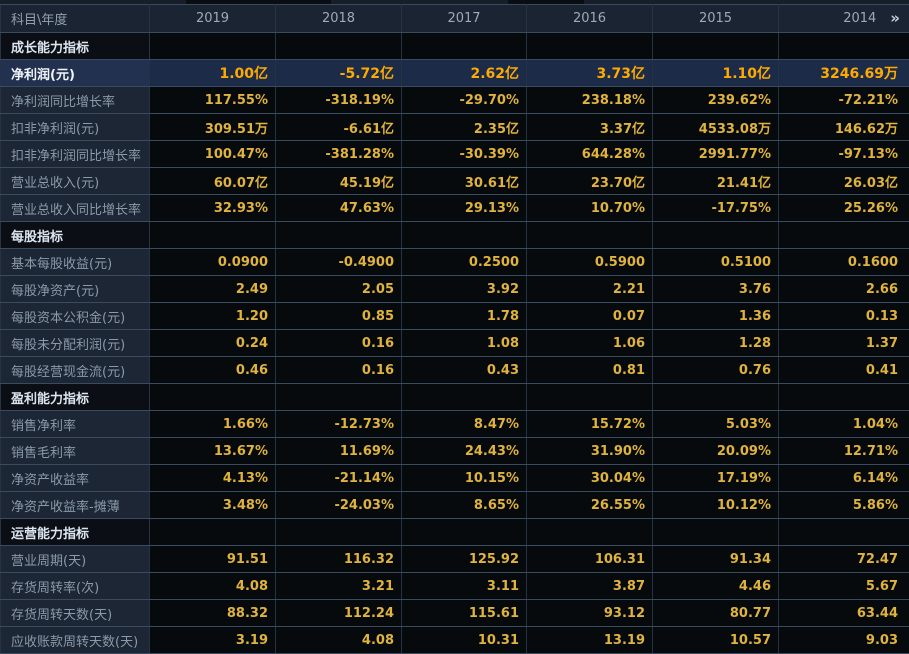  I want to click on row-label: 净资产收益率, so click(75, 478).